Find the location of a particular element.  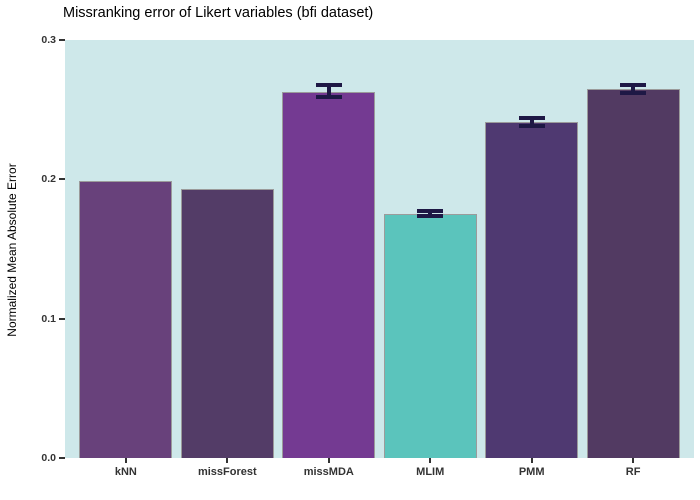

bar-missForest is located at coordinates (227, 323).